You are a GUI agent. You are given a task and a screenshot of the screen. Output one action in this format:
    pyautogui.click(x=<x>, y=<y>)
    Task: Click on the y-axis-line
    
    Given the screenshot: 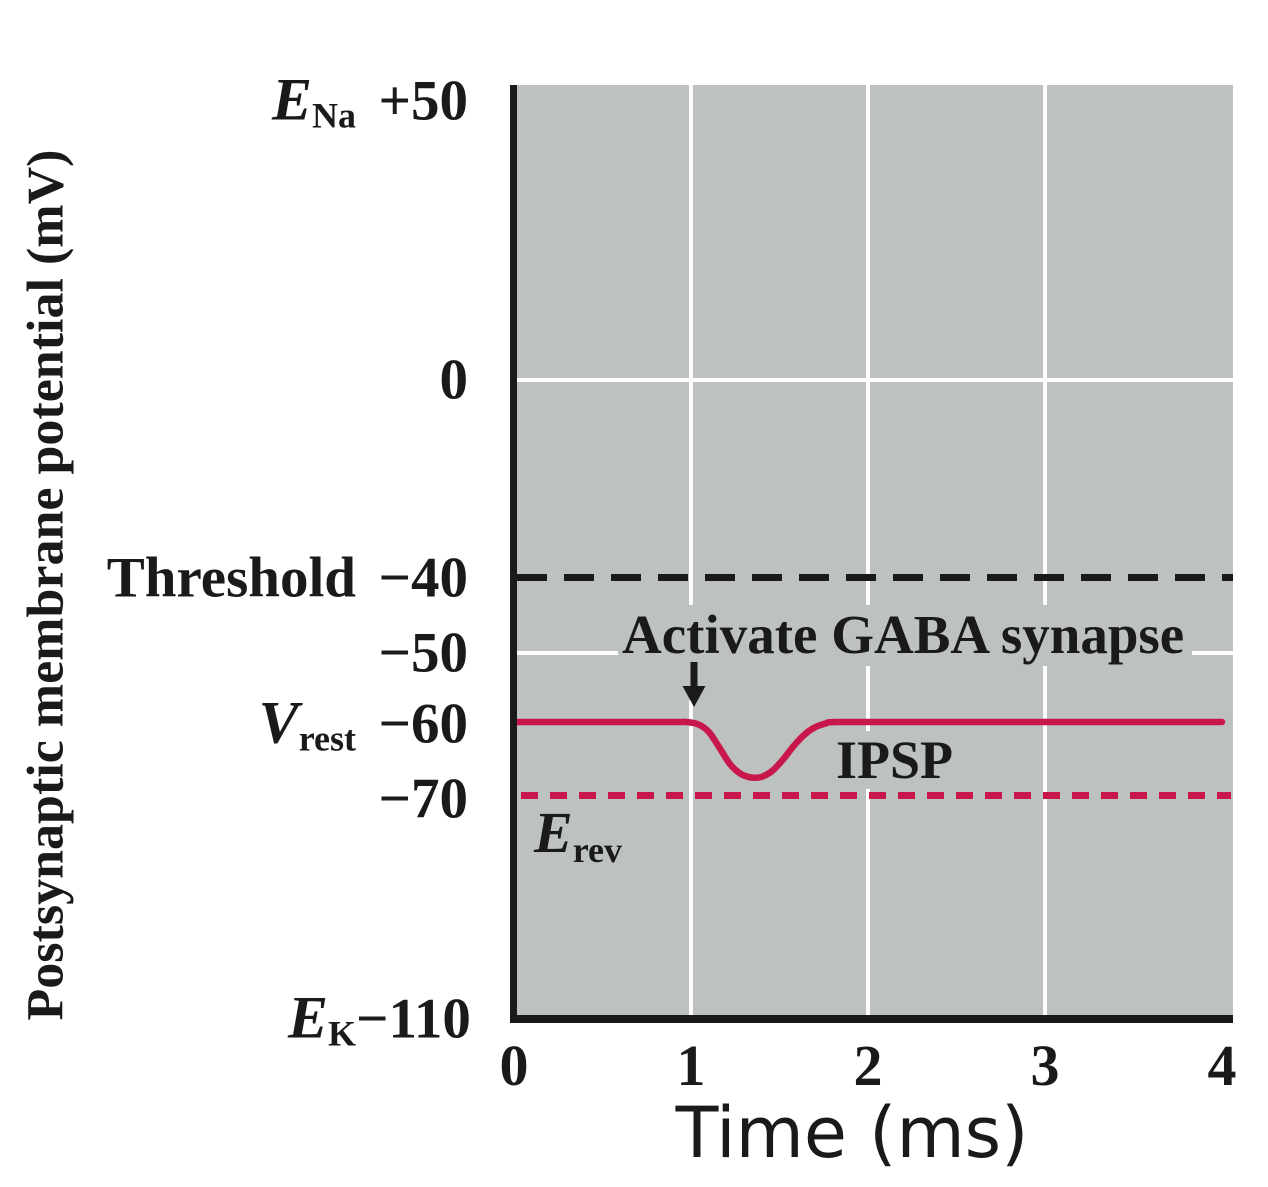 What is the action you would take?
    pyautogui.click(x=513, y=554)
    